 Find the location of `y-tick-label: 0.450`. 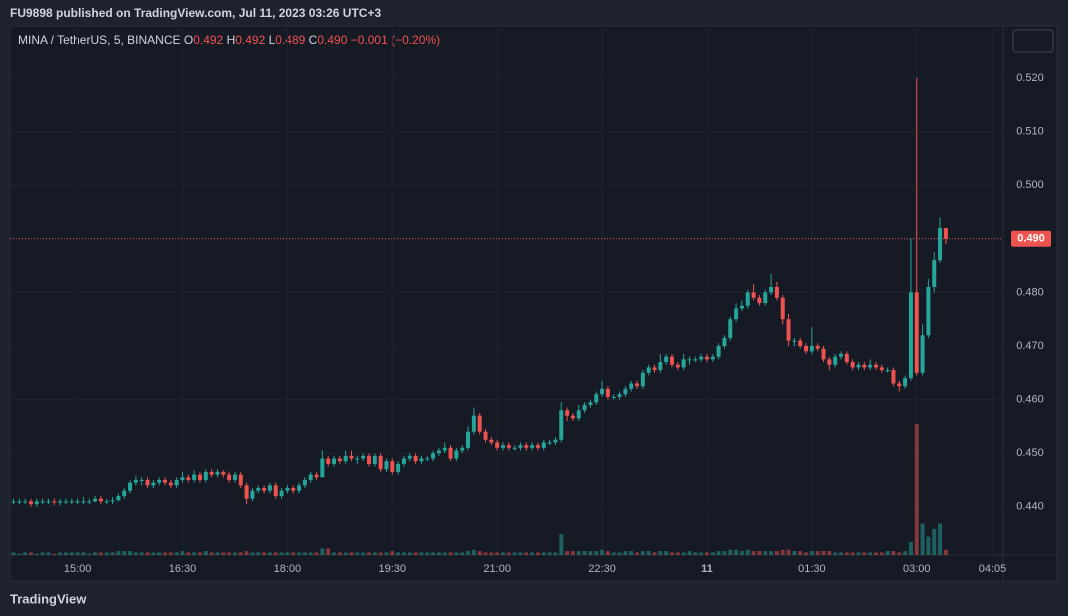

y-tick-label: 0.450 is located at coordinates (1030, 453).